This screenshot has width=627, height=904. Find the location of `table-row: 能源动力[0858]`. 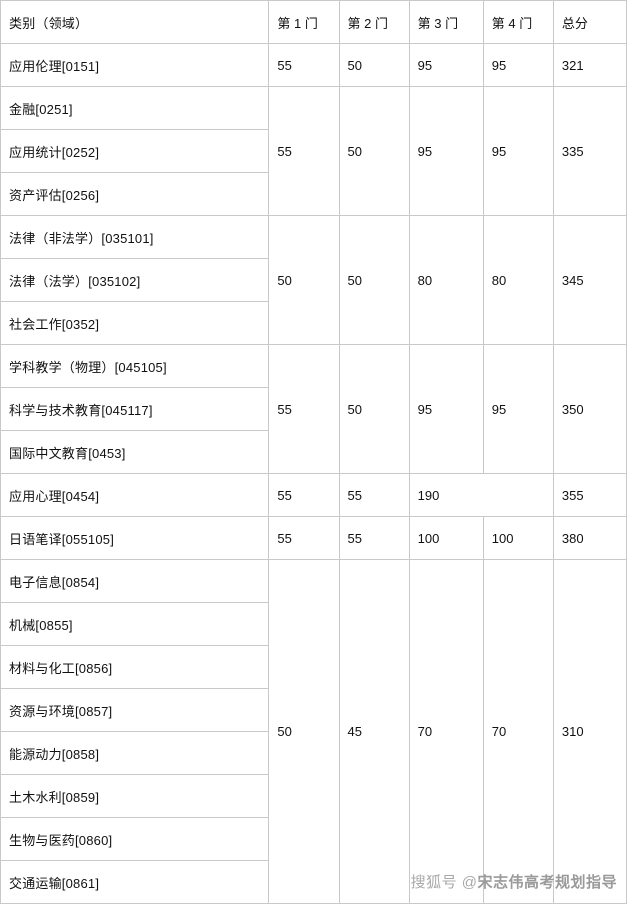

table-row: 能源动力[0858] is located at coordinates (313, 753).